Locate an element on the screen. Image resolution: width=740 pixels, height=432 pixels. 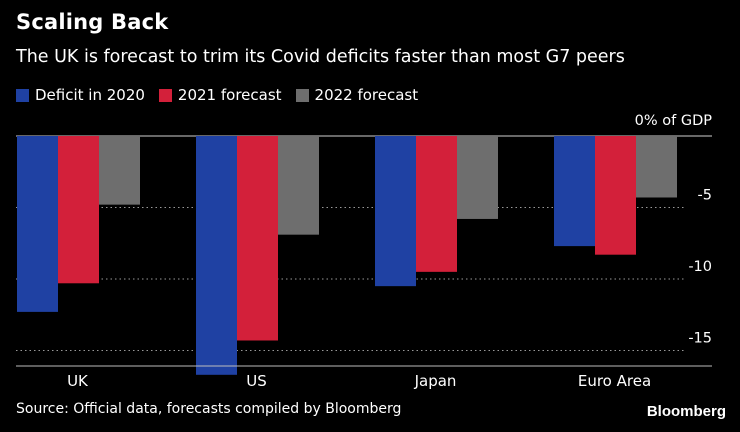
legend-swatch-2021 is located at coordinates (165, 95).